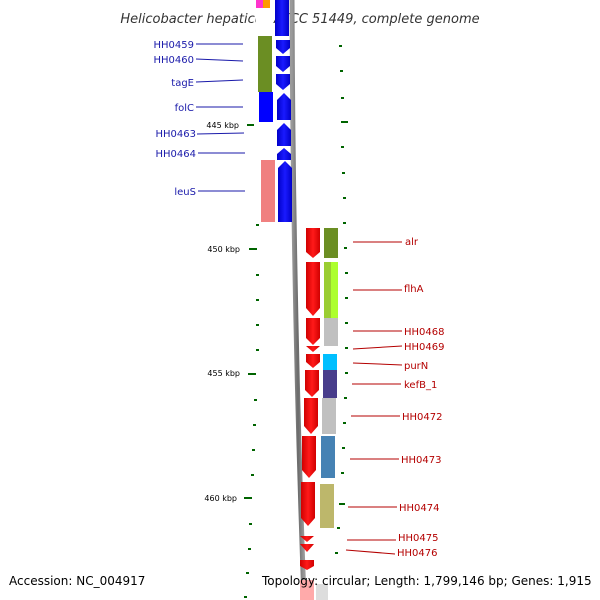 The image size is (600, 600). Describe the element at coordinates (222, 125) in the screenshot. I see `tick-label: 445 kbp` at that location.